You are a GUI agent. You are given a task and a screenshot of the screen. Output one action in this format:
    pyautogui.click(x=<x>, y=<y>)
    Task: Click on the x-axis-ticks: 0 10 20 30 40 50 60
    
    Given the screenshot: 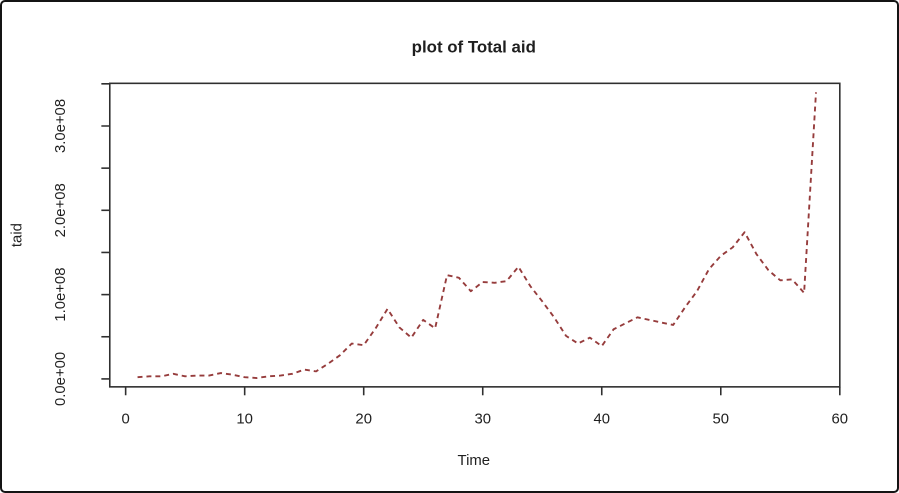 What is the action you would take?
    pyautogui.click(x=485, y=407)
    